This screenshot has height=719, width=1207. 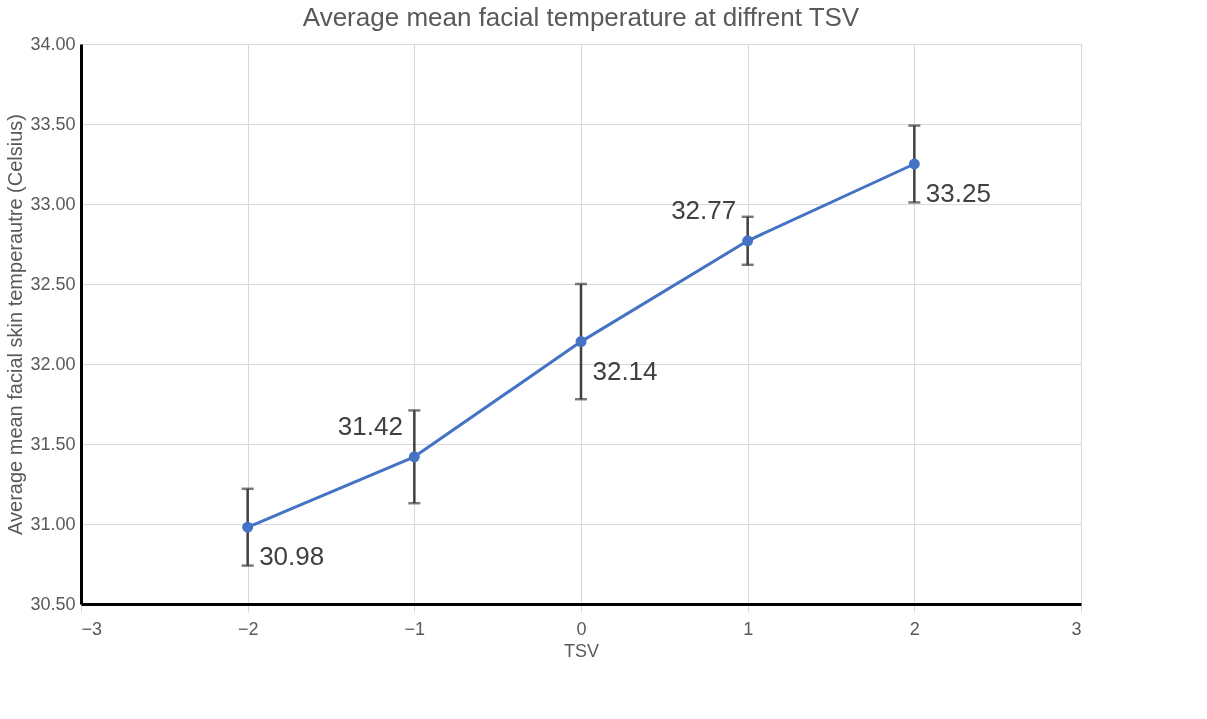 I want to click on data-label: 32.14, so click(x=625, y=370).